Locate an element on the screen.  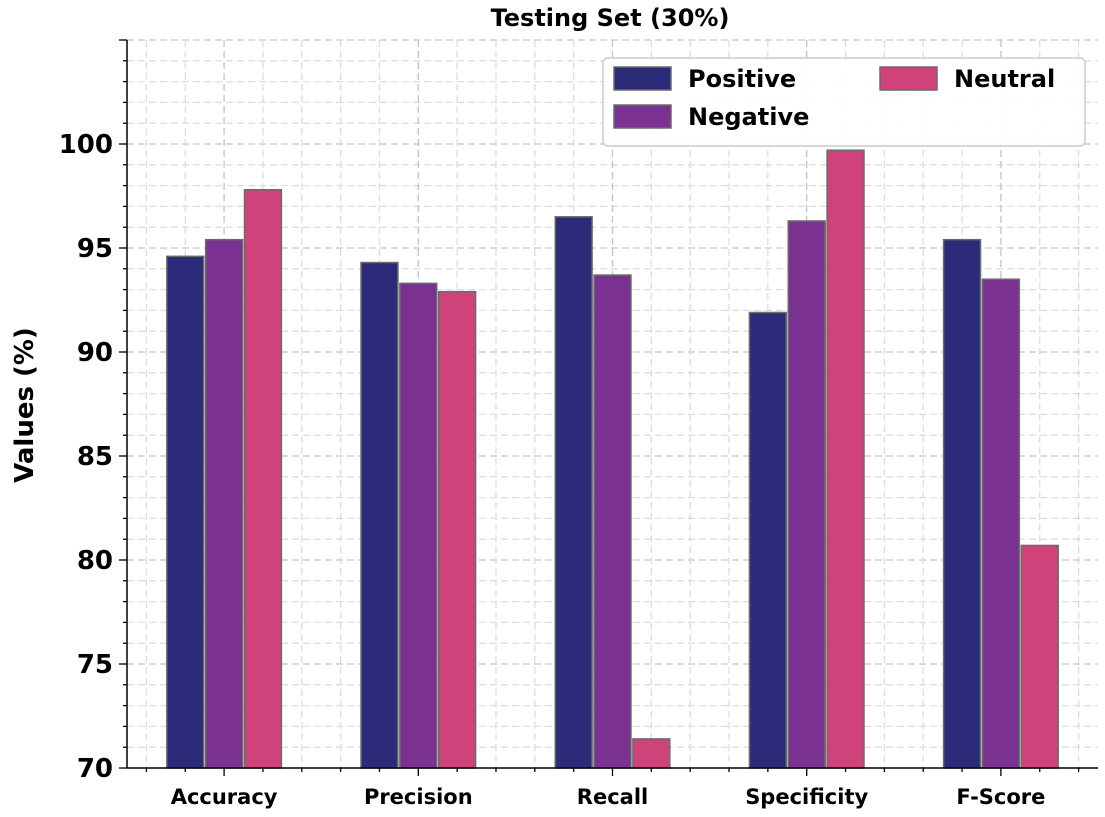
chart-title: Testing Set (30%) is located at coordinates (610, 18).